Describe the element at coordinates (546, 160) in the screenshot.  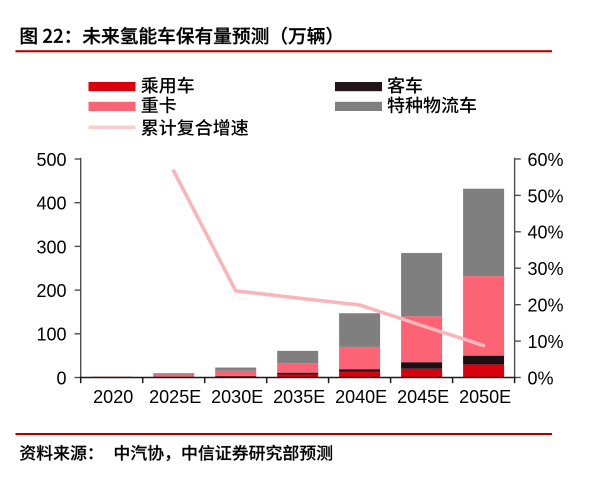
I see `svg-text: 60%` at that location.